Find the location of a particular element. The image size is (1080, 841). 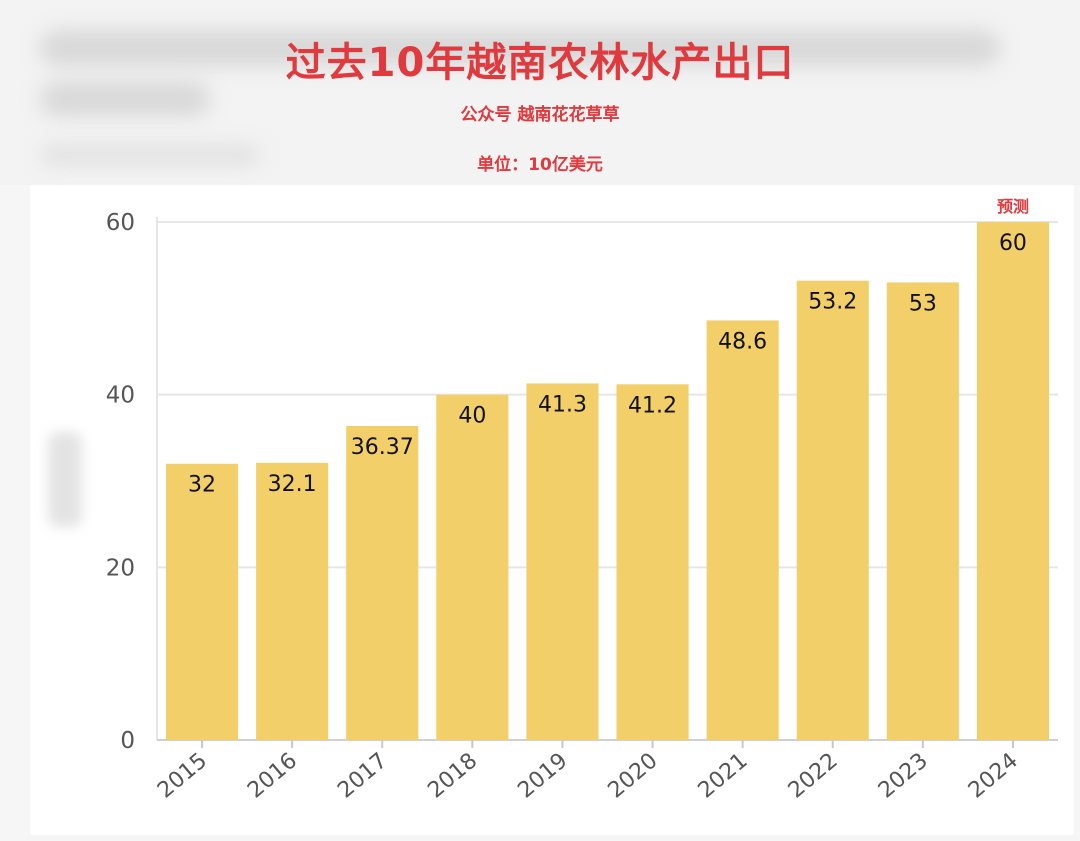

bar-2020 is located at coordinates (652, 562).